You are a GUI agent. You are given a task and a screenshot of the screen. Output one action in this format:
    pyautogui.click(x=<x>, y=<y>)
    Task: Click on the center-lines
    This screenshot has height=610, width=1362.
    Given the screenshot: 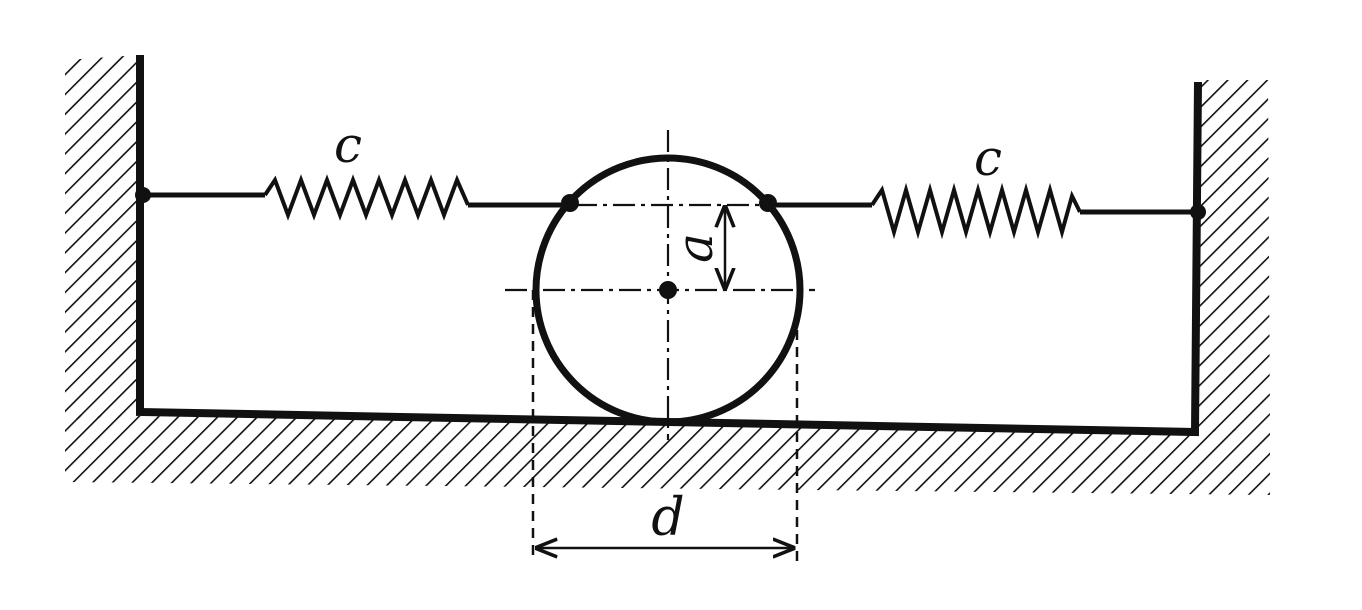 What is the action you would take?
    pyautogui.click(x=660, y=285)
    